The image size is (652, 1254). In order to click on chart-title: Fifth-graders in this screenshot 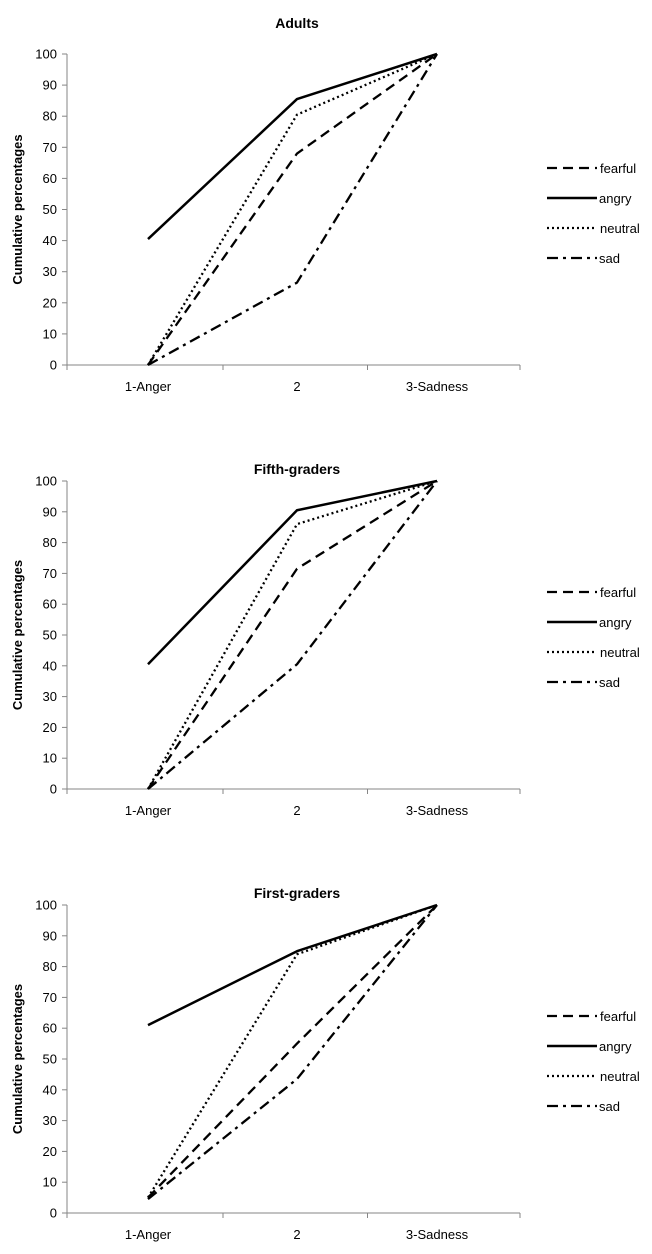, I will do `click(297, 469)`.